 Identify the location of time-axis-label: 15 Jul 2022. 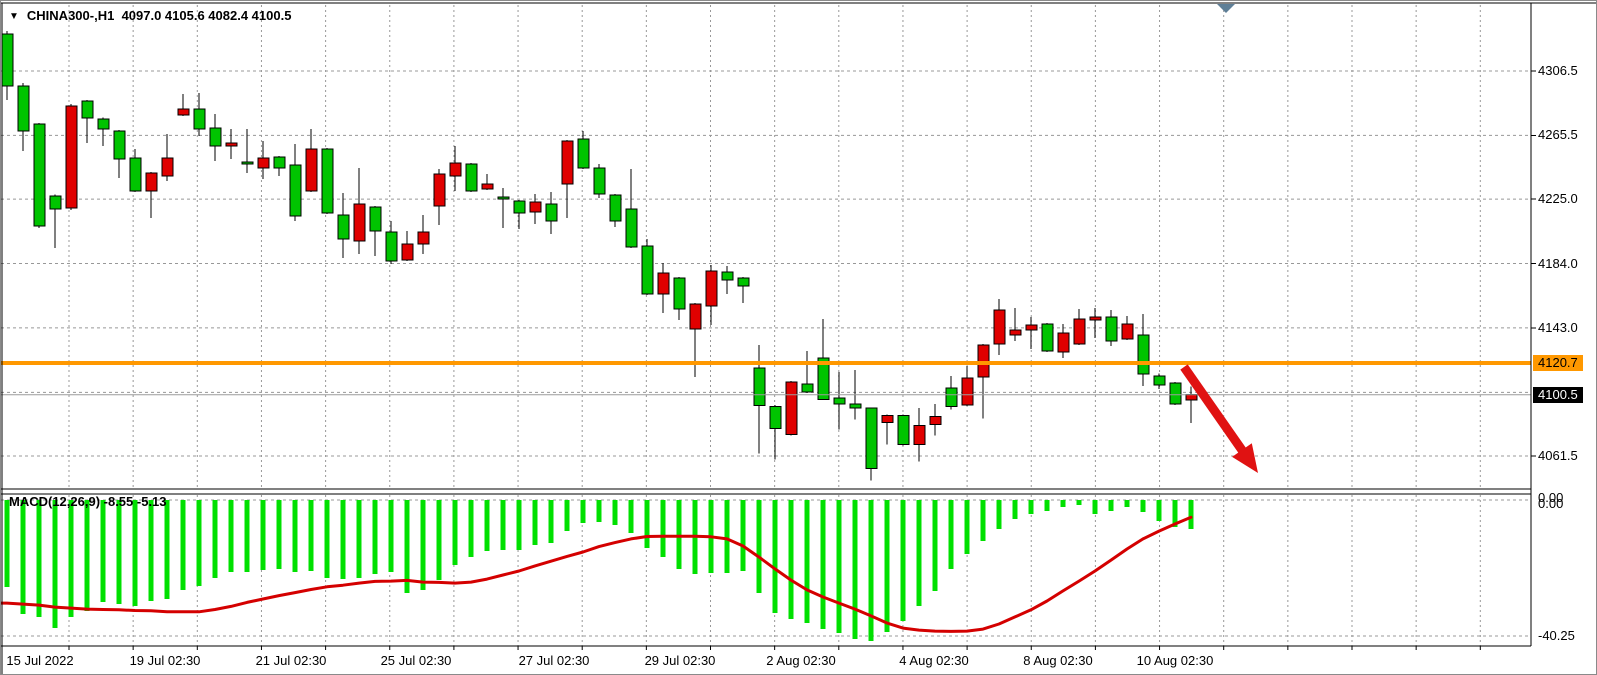
(40, 660).